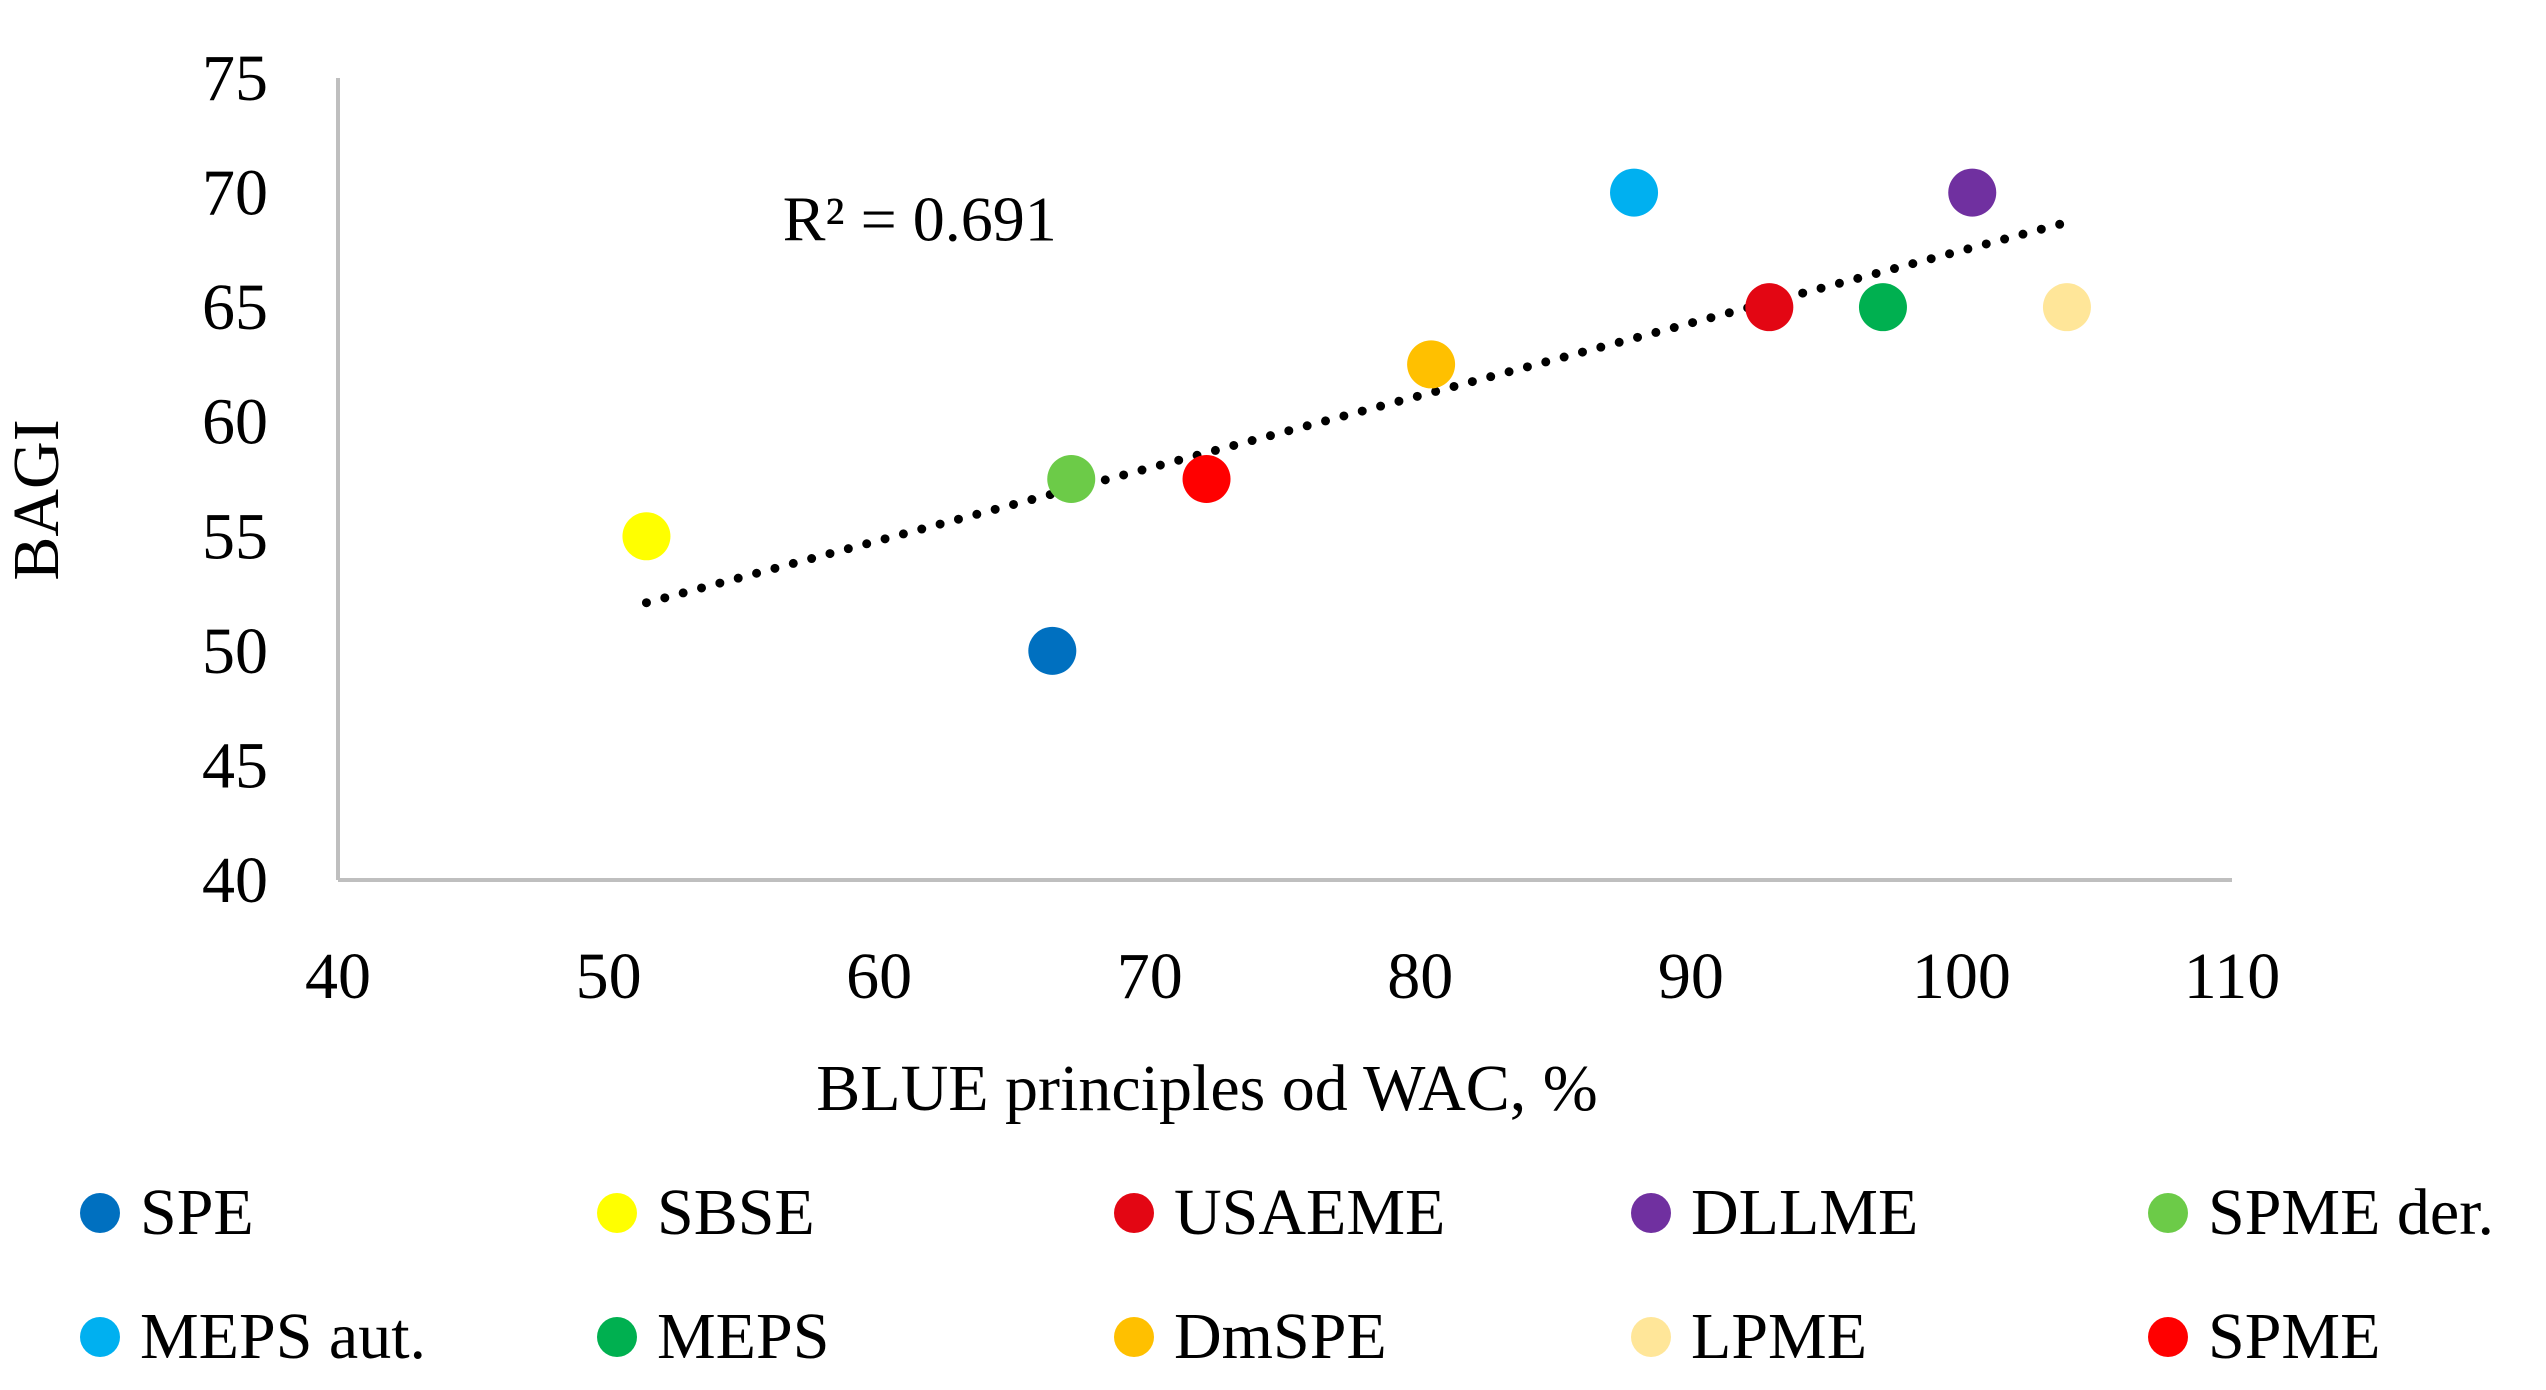 This screenshot has width=2546, height=1390. What do you see at coordinates (1280, 1336) in the screenshot?
I see `legend-label: DmSPE` at bounding box center [1280, 1336].